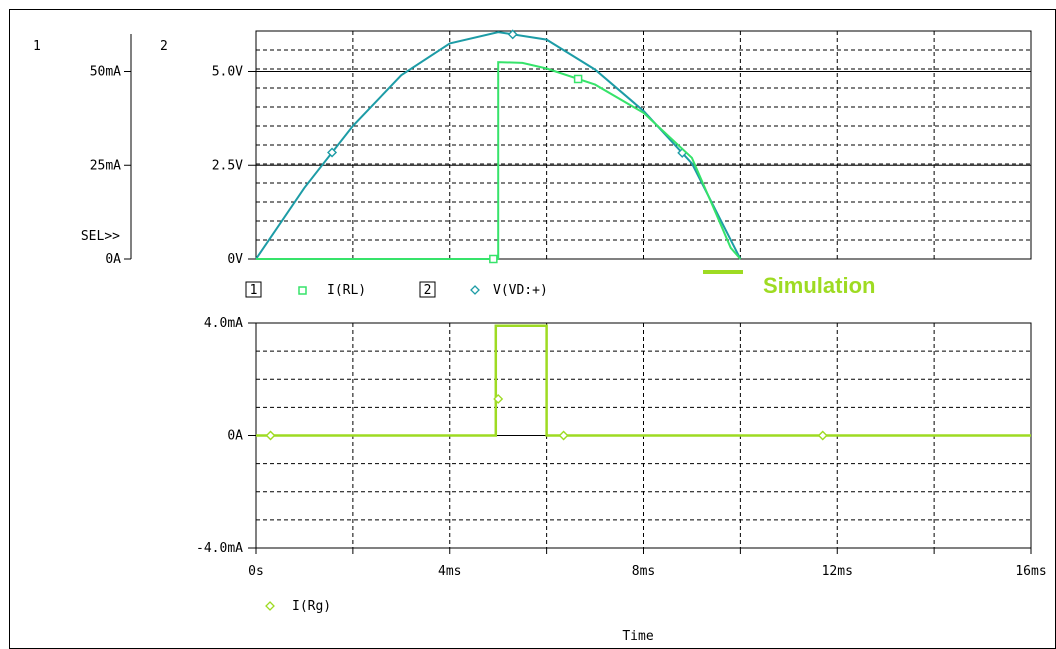  I want to click on legend-rg-diamond-marker, so click(270, 606).